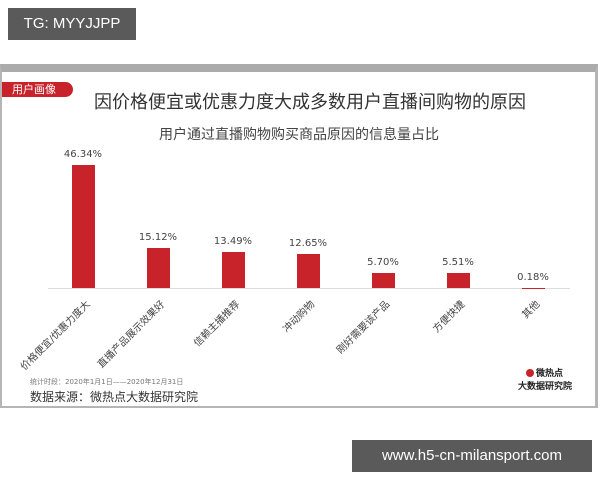 This screenshot has width=600, height=480. Describe the element at coordinates (531, 310) in the screenshot. I see `category-label: 其他` at that location.